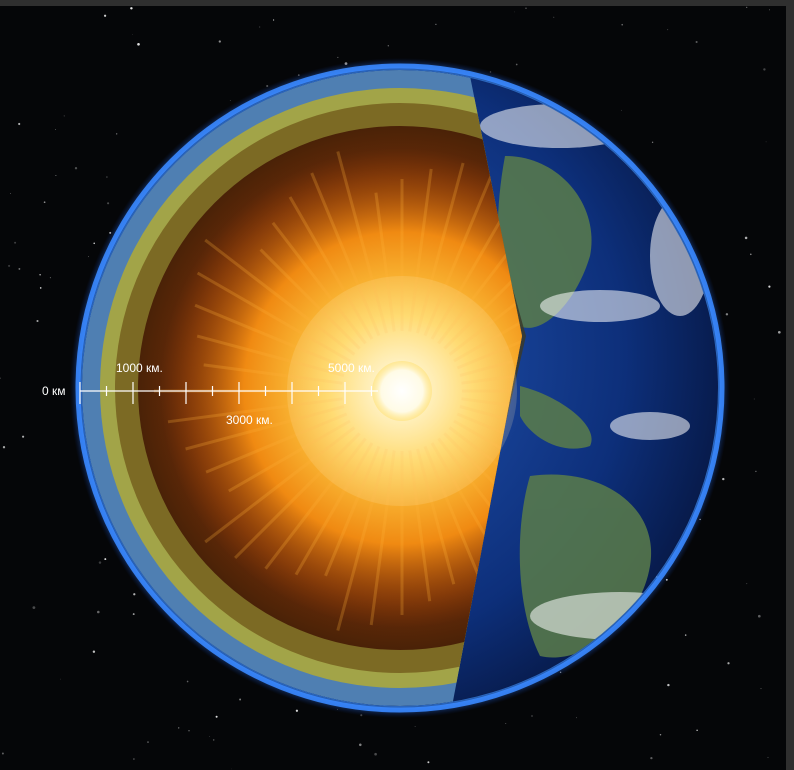  Describe the element at coordinates (249, 420) in the screenshot. I see `scale-label-3000: 3000 км.` at that location.